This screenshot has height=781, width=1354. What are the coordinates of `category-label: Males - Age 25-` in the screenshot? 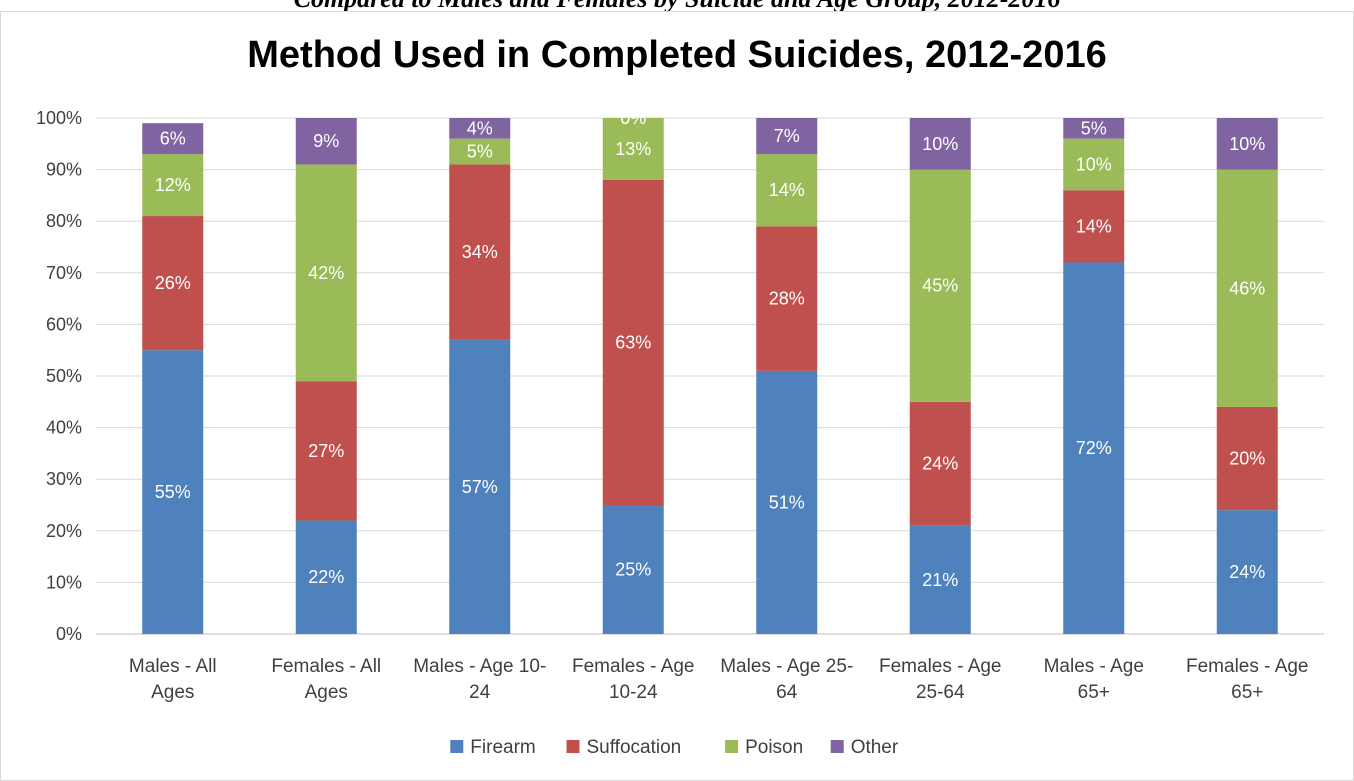 It's located at (786, 666).